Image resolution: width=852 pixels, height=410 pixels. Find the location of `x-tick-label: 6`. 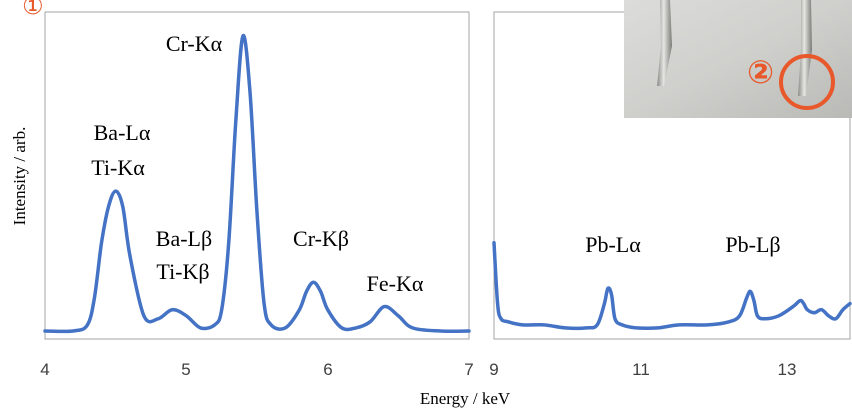

x-tick-label: 6 is located at coordinates (327, 369).